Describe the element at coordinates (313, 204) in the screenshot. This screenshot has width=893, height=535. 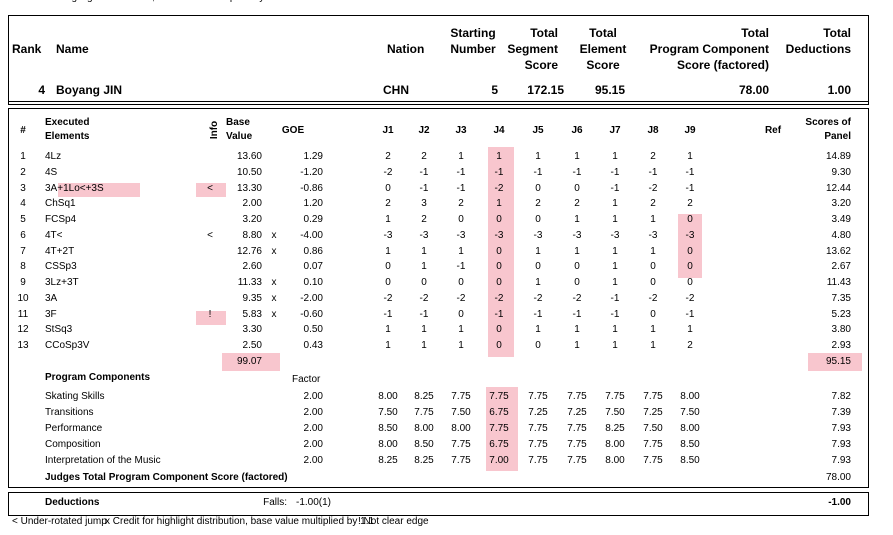
I see `text: 1.20` at that location.